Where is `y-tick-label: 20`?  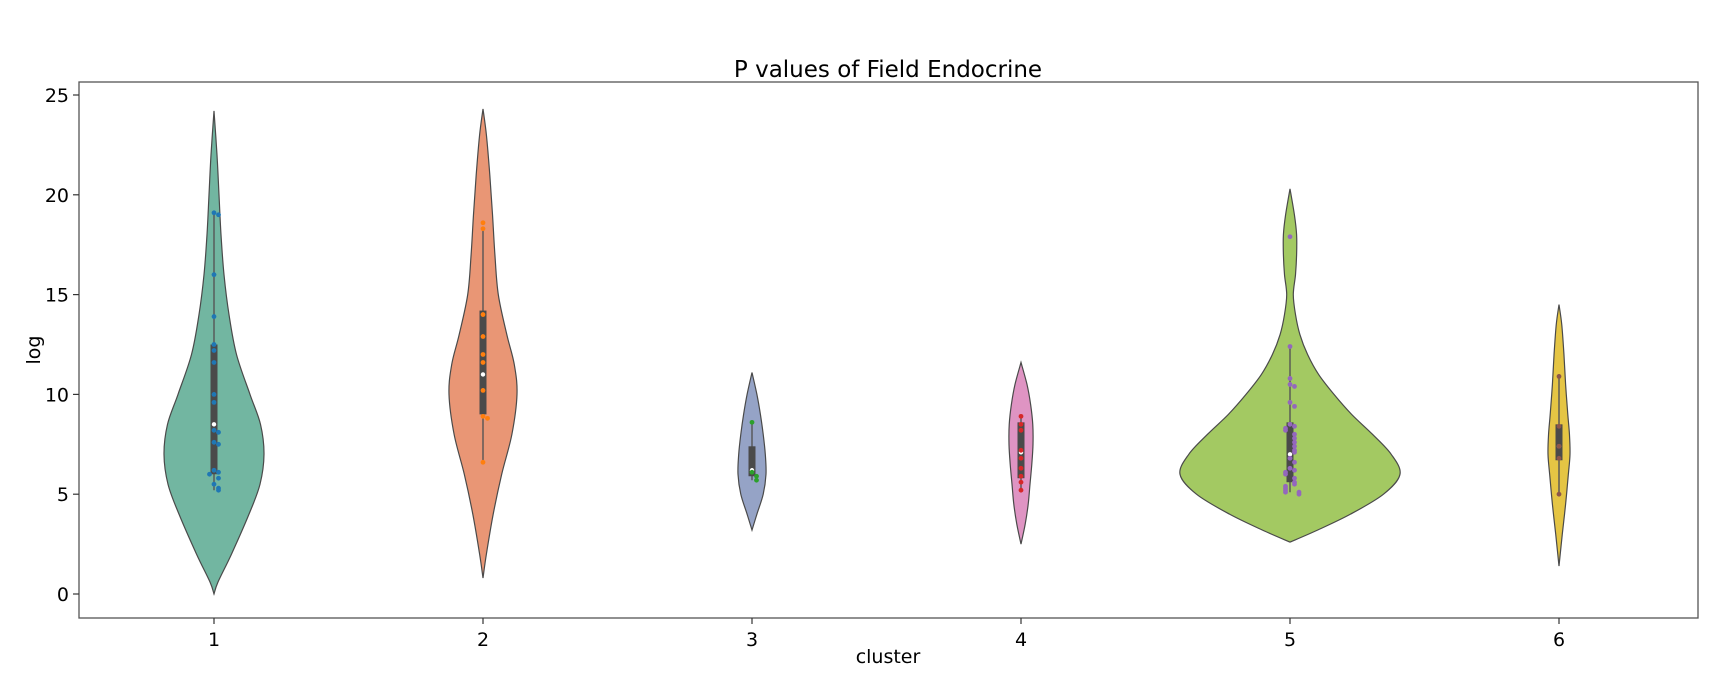
y-tick-label: 20 is located at coordinates (57, 196).